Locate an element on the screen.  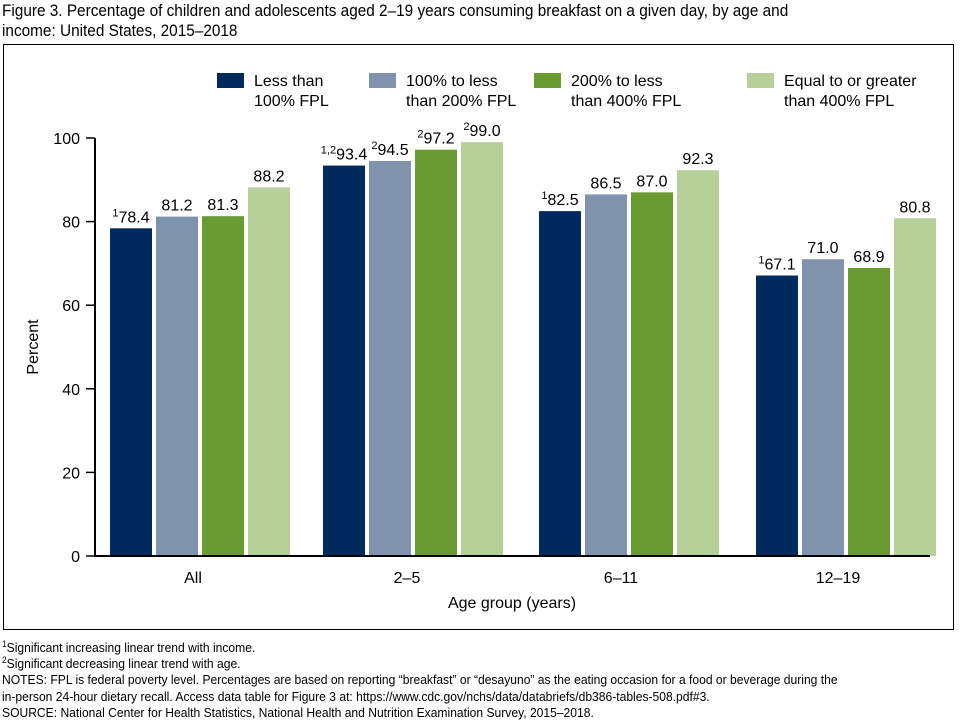
legend-label-line-2: 100% FPL is located at coordinates (291, 101).